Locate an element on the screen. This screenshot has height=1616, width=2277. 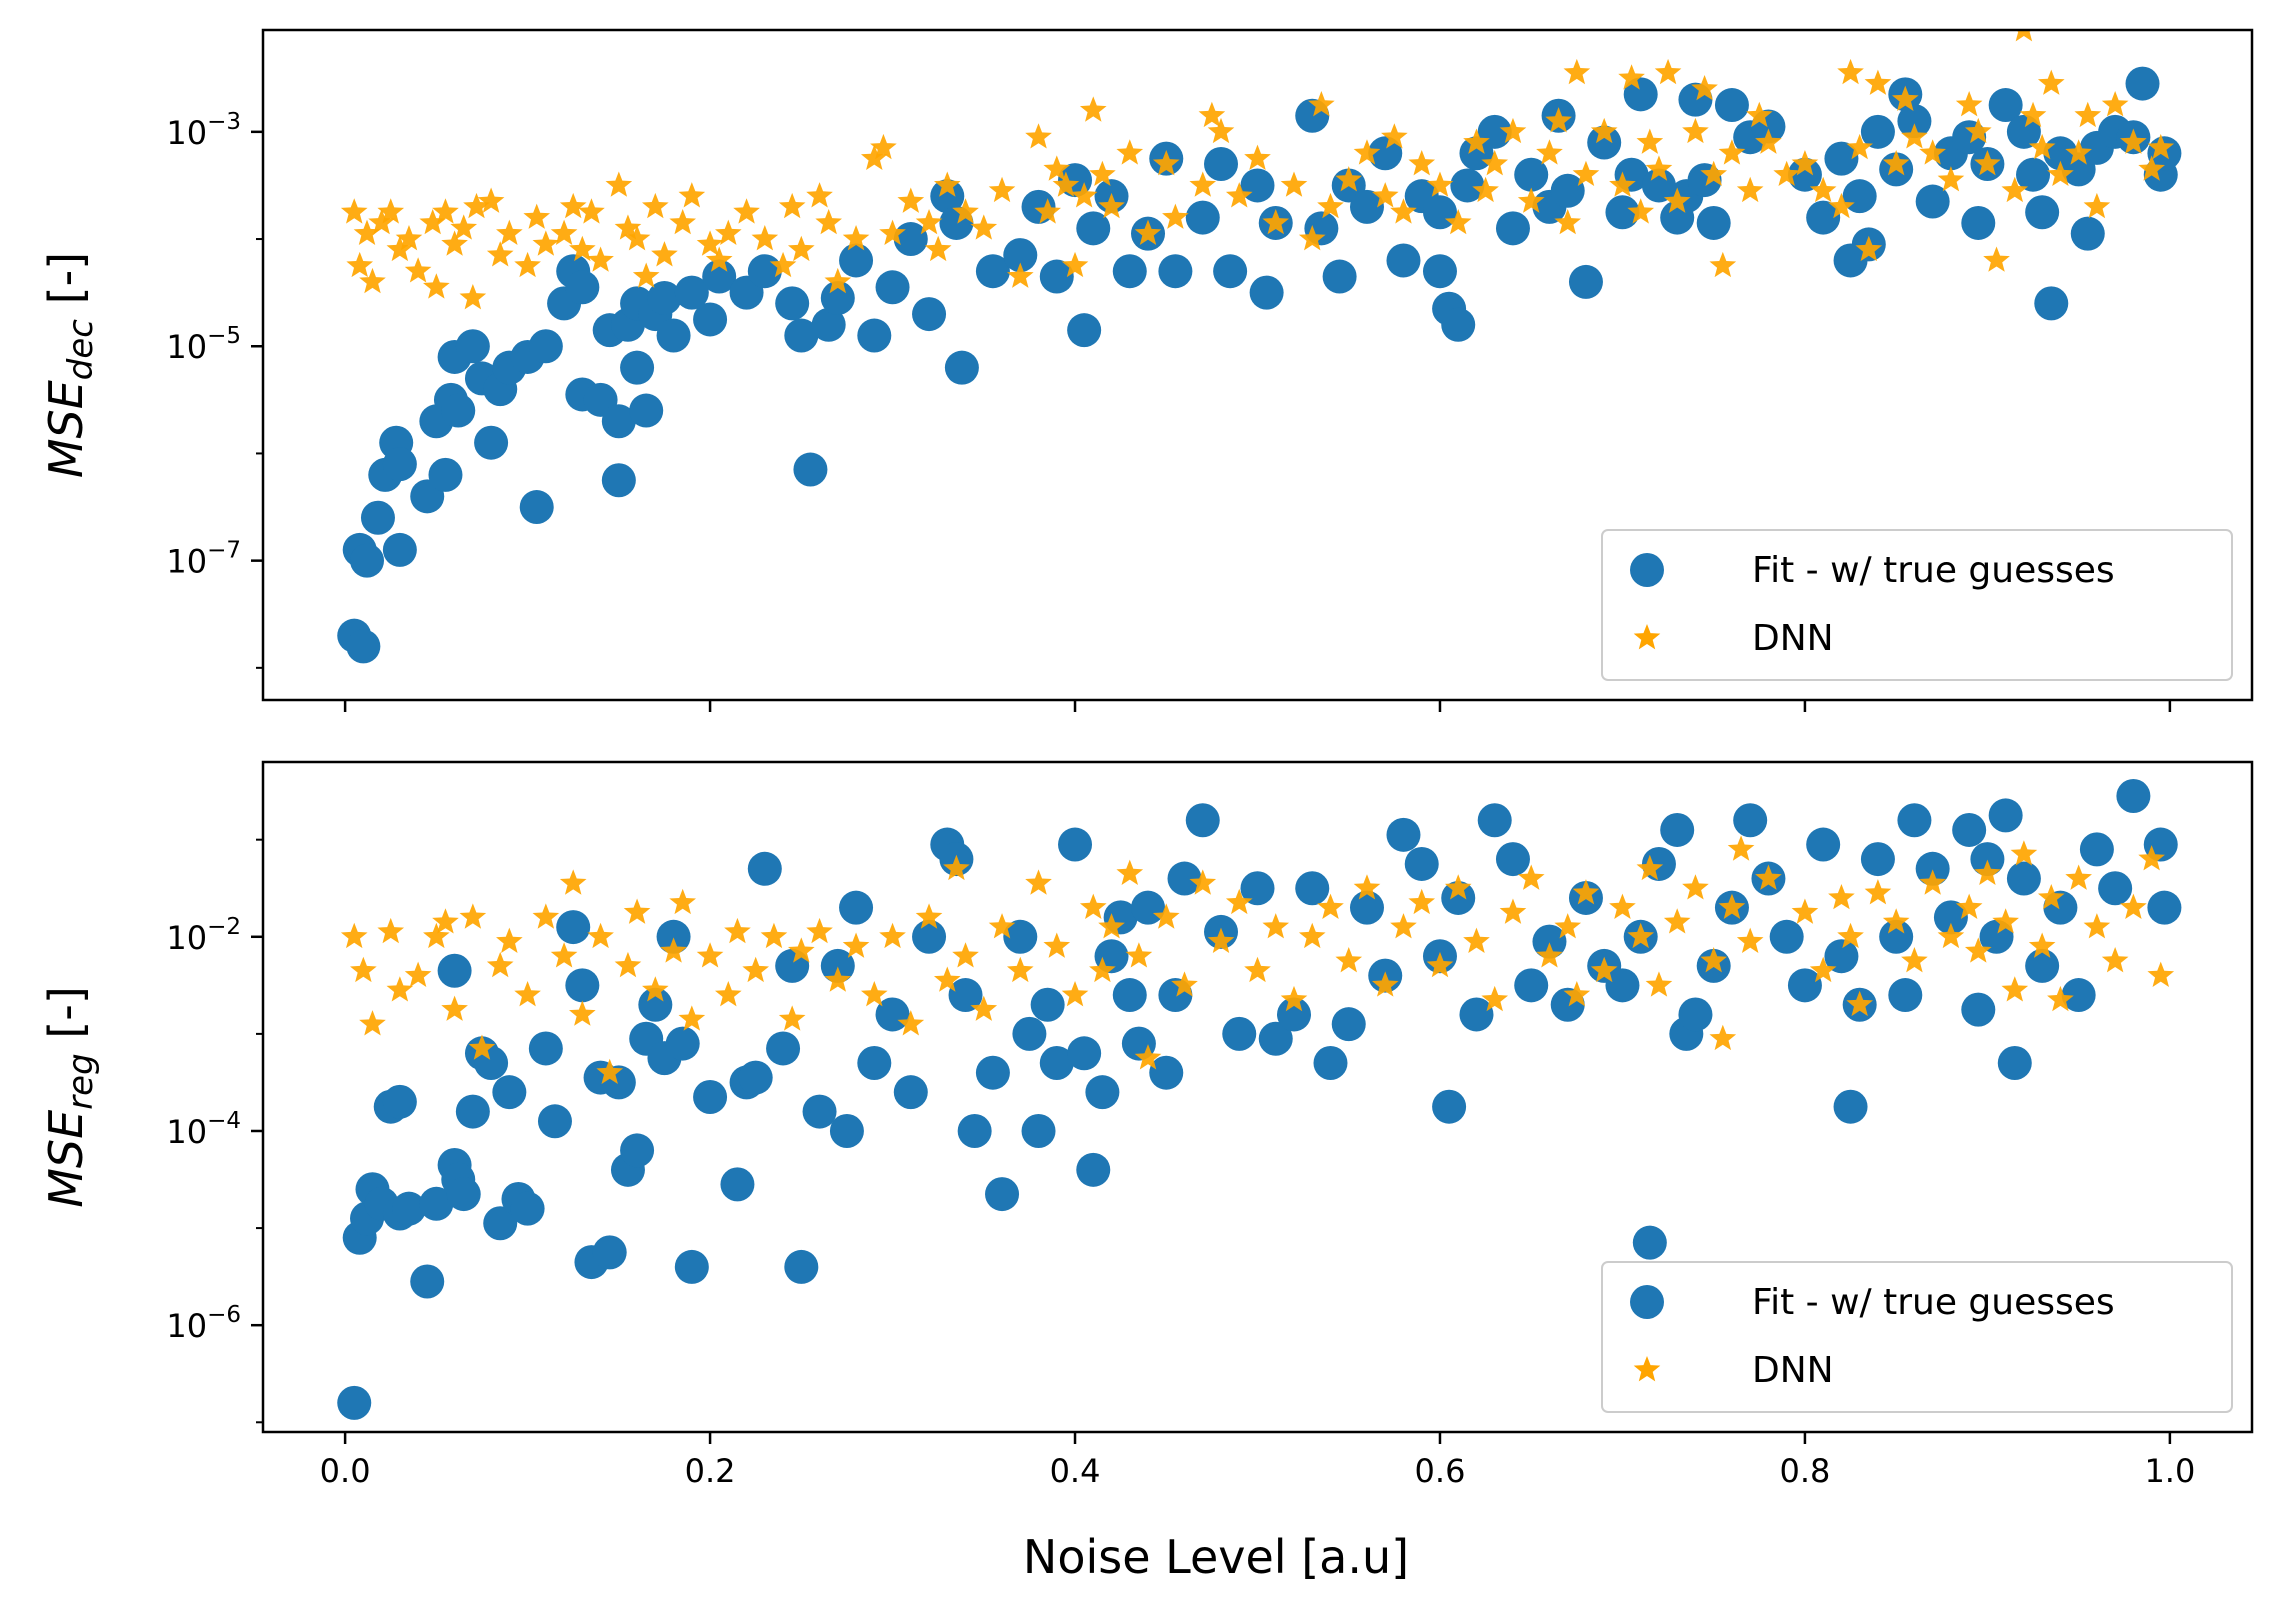
y-tick-label: 10−5 is located at coordinates (203, 344).